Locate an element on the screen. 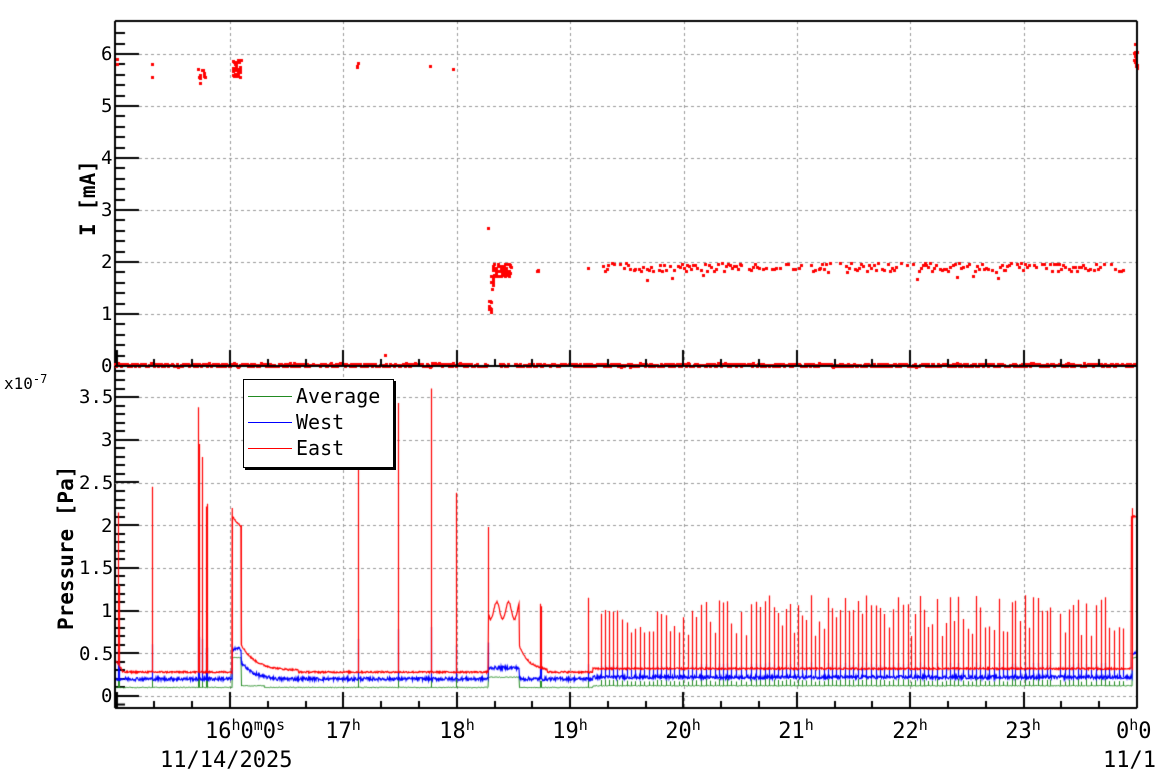  pressure-multiplier: x10-7 is located at coordinates (26, 382).